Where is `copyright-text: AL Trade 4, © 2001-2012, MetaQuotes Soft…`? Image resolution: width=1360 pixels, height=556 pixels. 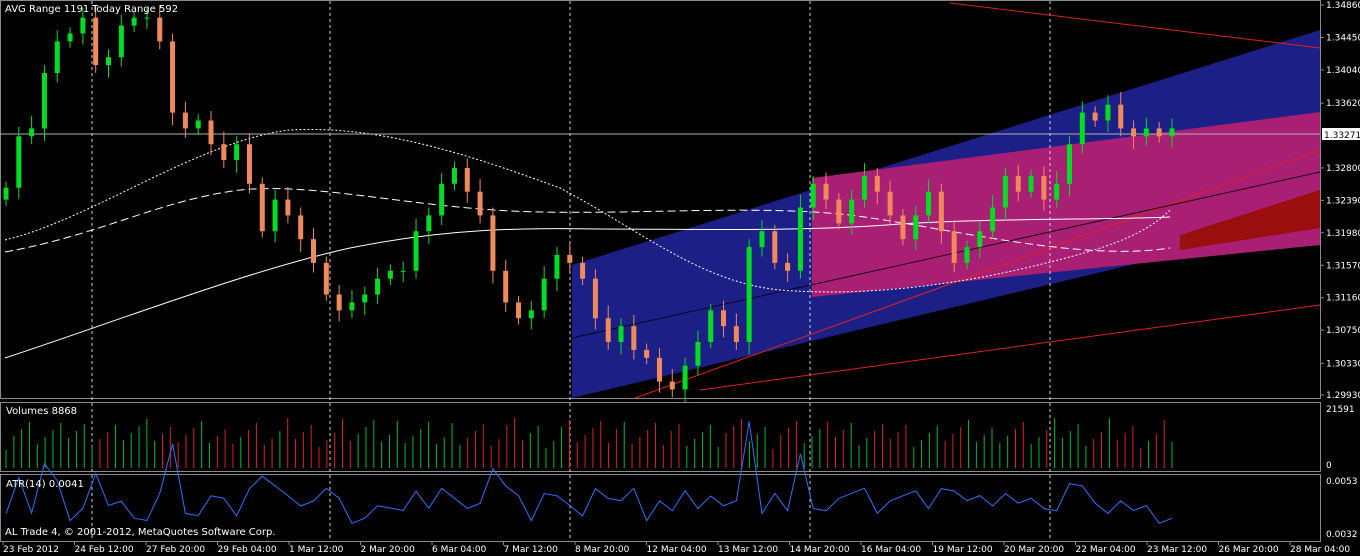
copyright-text: AL Trade 4, © 2001-2012, MetaQuotes Soft… is located at coordinates (140, 532).